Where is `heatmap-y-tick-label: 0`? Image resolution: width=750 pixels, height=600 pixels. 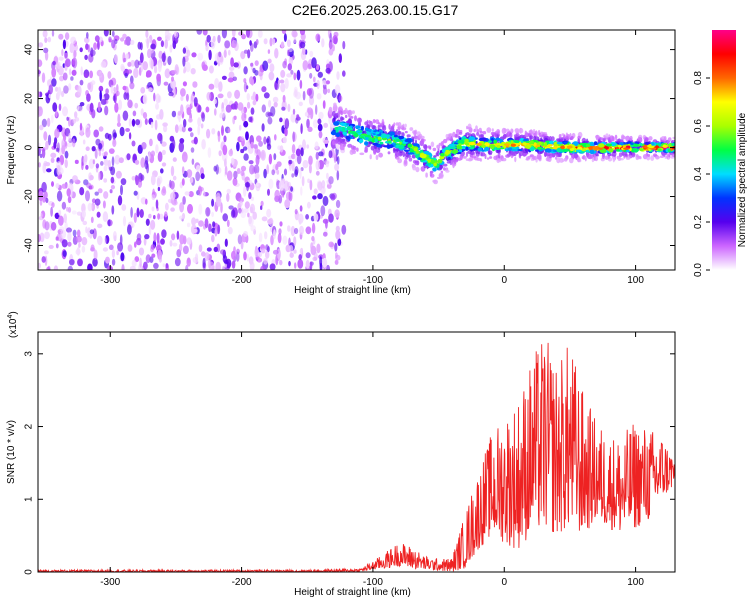 heatmap-y-tick-label: 0 is located at coordinates (29, 147).